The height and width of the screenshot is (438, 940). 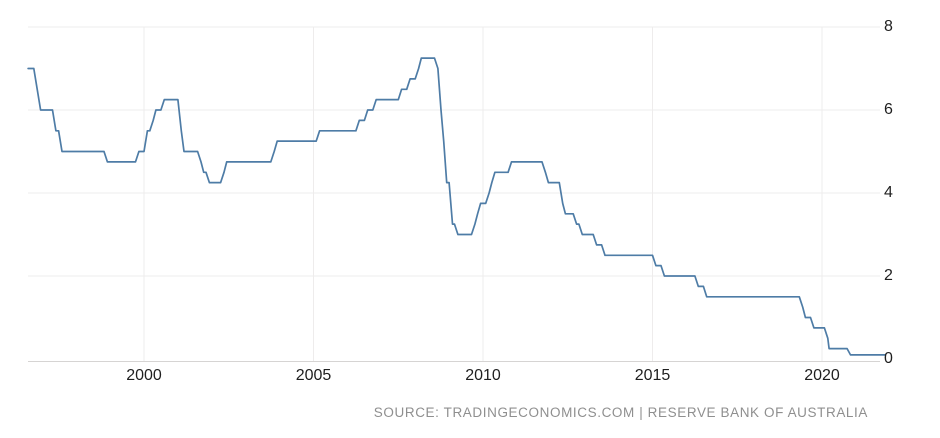 I want to click on x-tick-label: 2020, so click(x=822, y=375).